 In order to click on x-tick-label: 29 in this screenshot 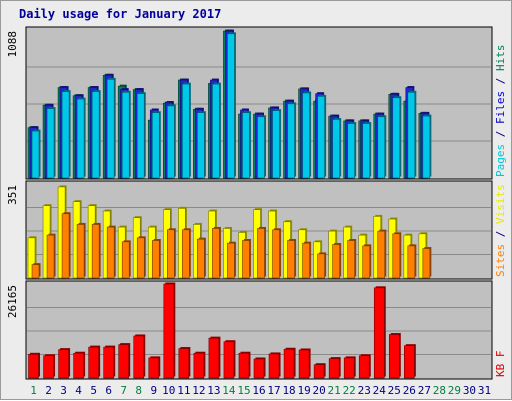, I will do `click(454, 390)`.